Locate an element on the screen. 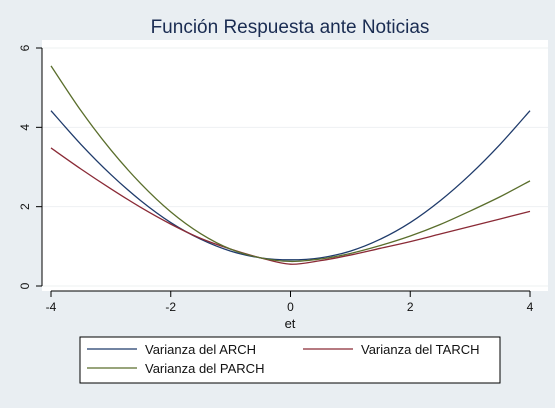 The width and height of the screenshot is (555, 408). x-tick-label: -4 is located at coordinates (51, 307).